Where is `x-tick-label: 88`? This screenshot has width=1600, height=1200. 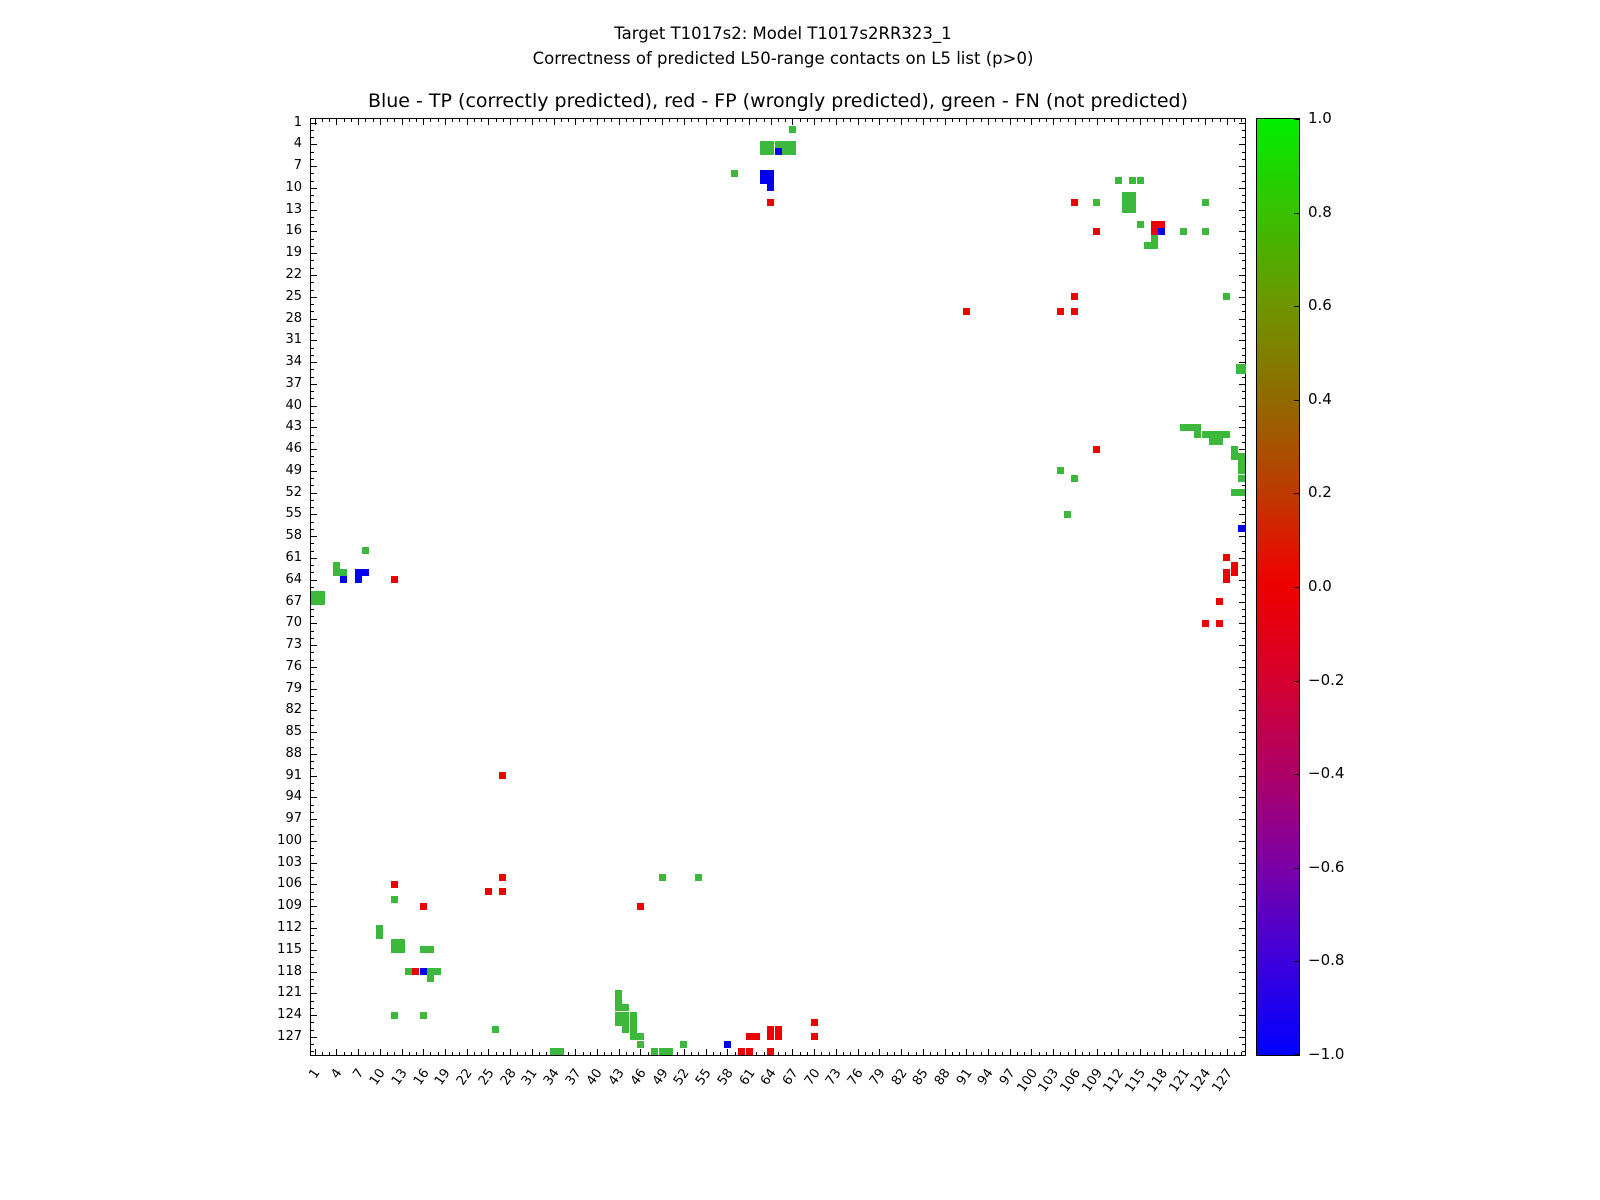 x-tick-label: 88 is located at coordinates (942, 1077).